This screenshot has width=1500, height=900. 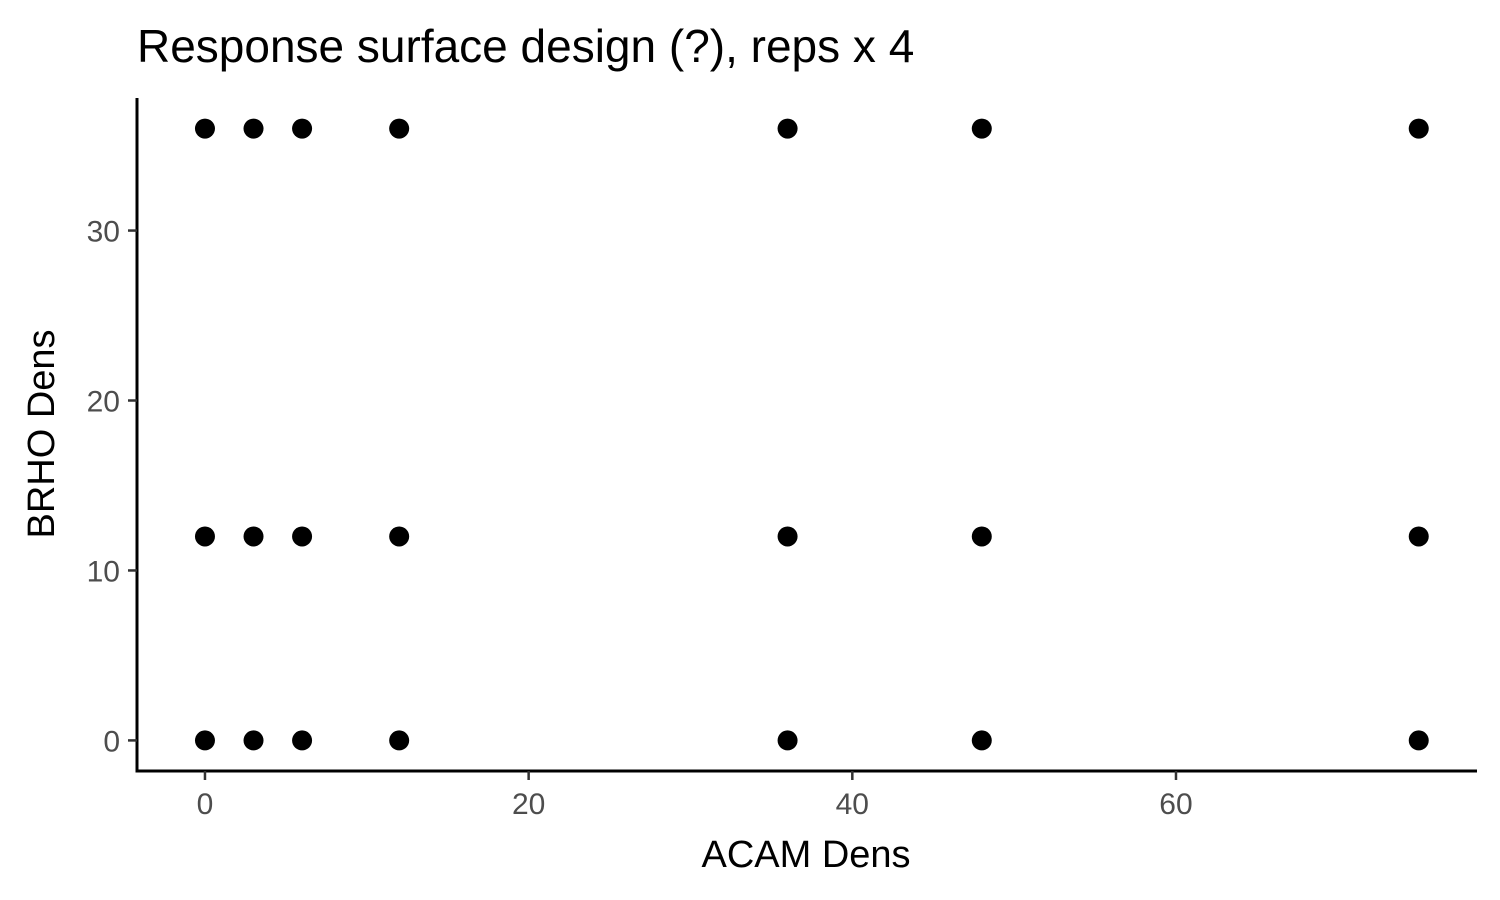 I want to click on y-axis-title: BRHO Dens, so click(x=42, y=433).